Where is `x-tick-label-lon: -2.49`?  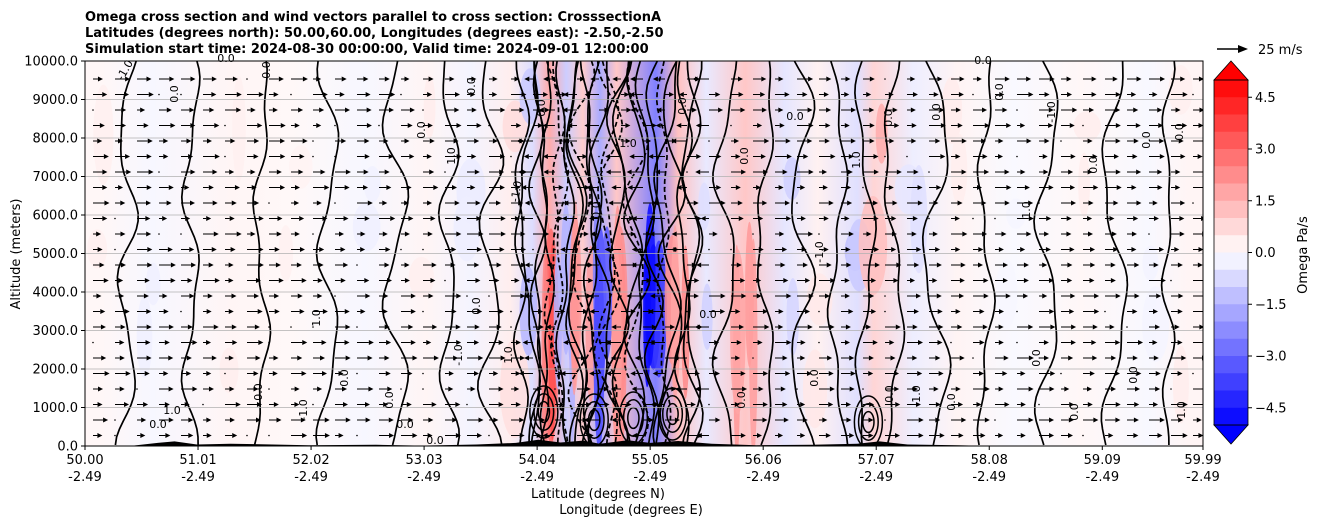 x-tick-label-lon: -2.49 is located at coordinates (876, 477).